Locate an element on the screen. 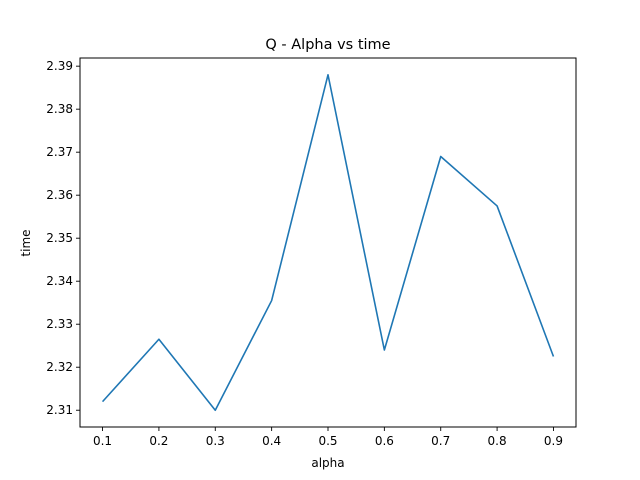 The image size is (640, 480). y-tick-label: 2.39 is located at coordinates (59, 66).